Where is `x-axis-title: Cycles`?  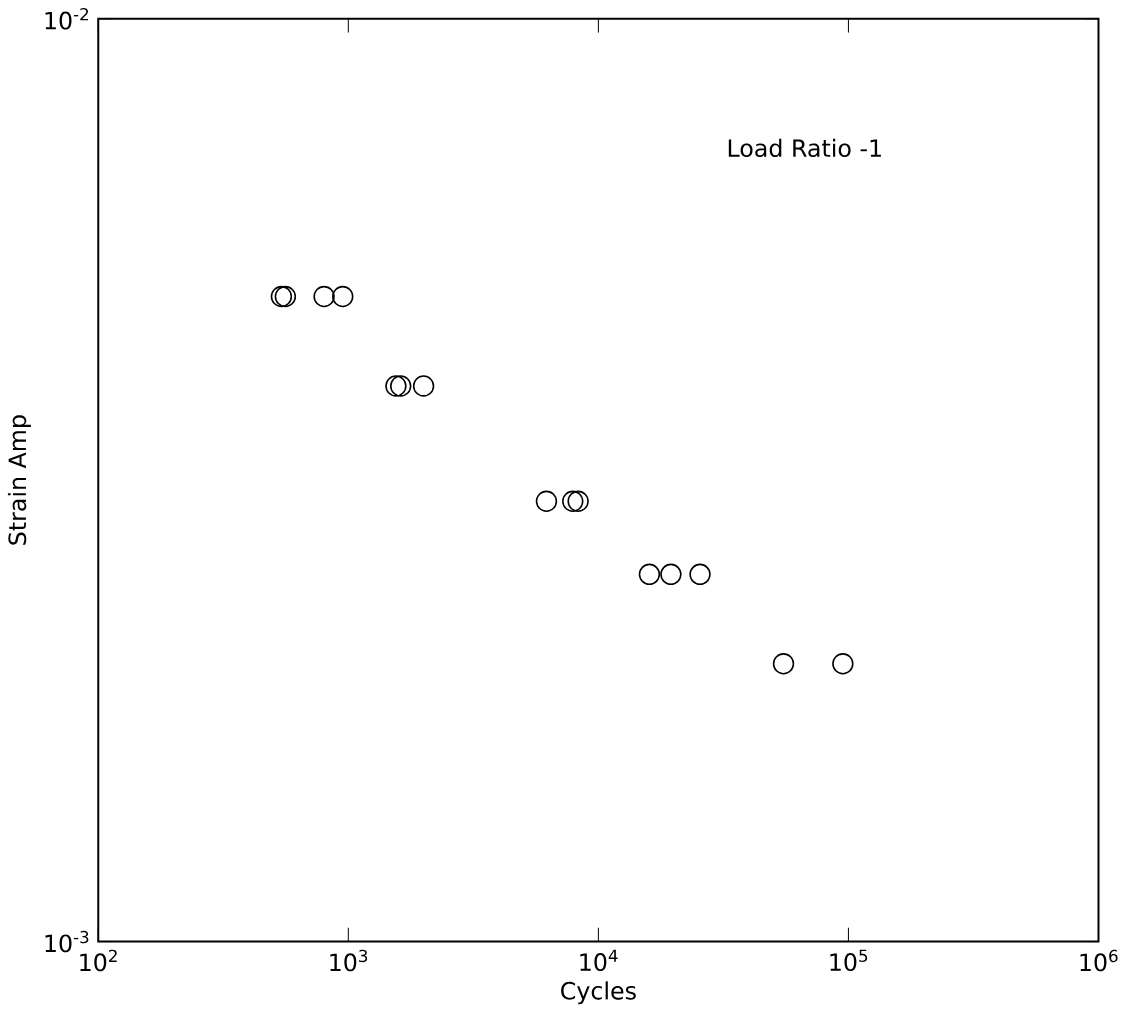 x-axis-title: Cycles is located at coordinates (598, 993).